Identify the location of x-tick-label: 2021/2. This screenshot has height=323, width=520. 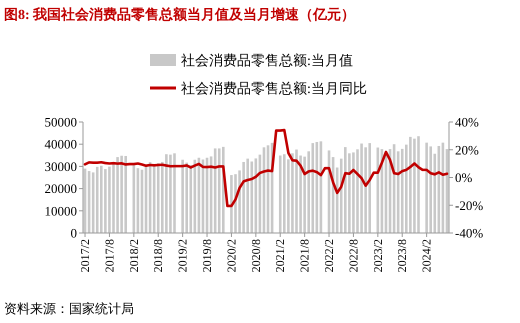
(280, 255).